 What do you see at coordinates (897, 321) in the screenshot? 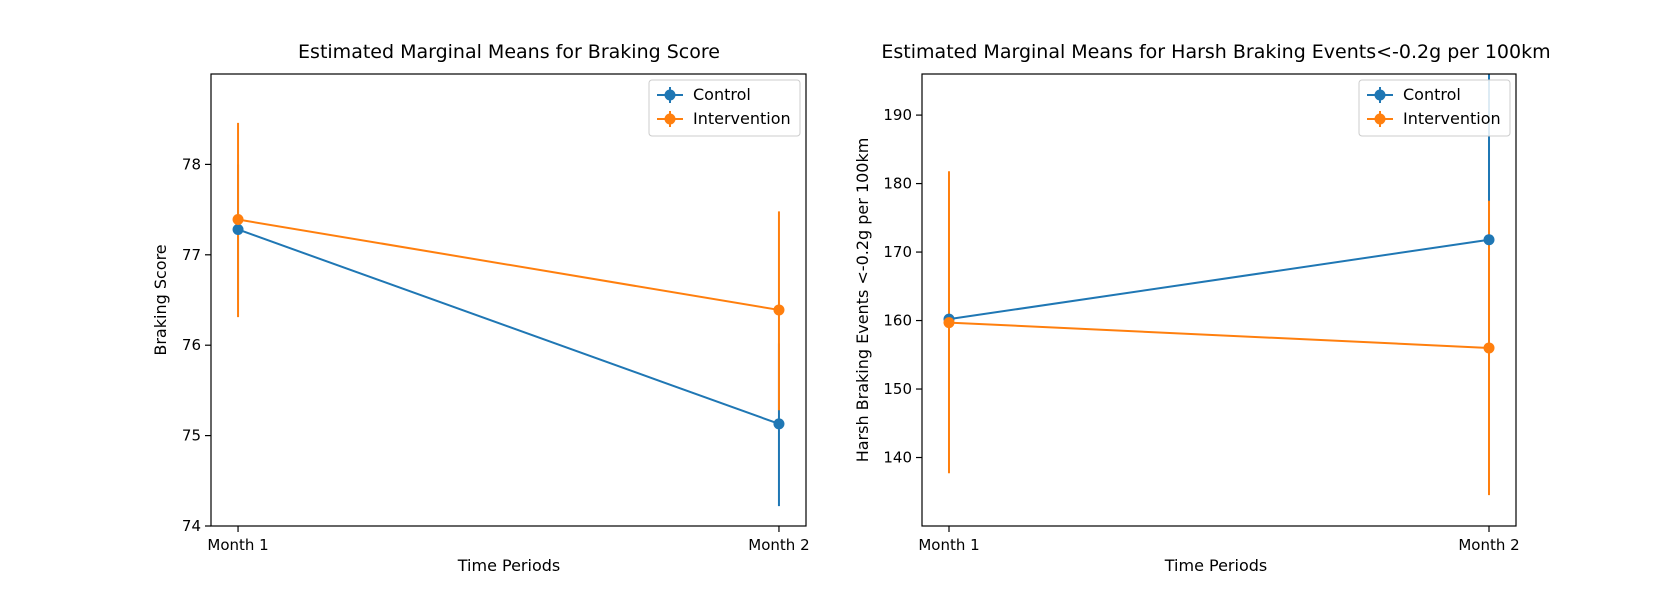
I see `y-tick-label: 160` at bounding box center [897, 321].